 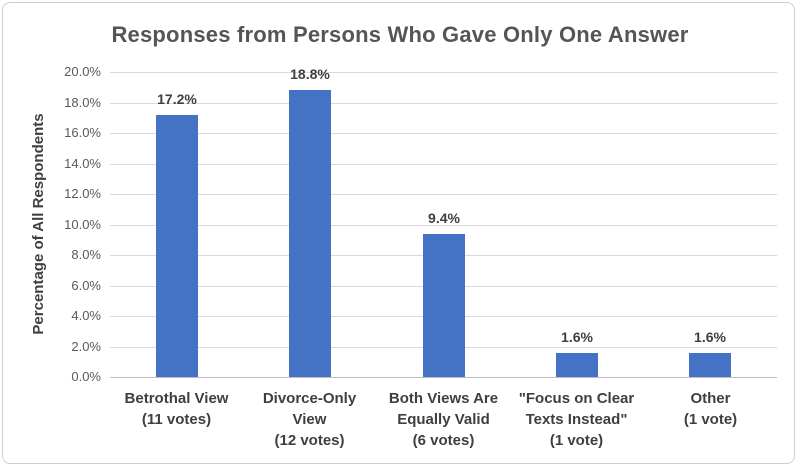 I want to click on y-axis-tick-label: 0.0%, so click(x=86, y=376).